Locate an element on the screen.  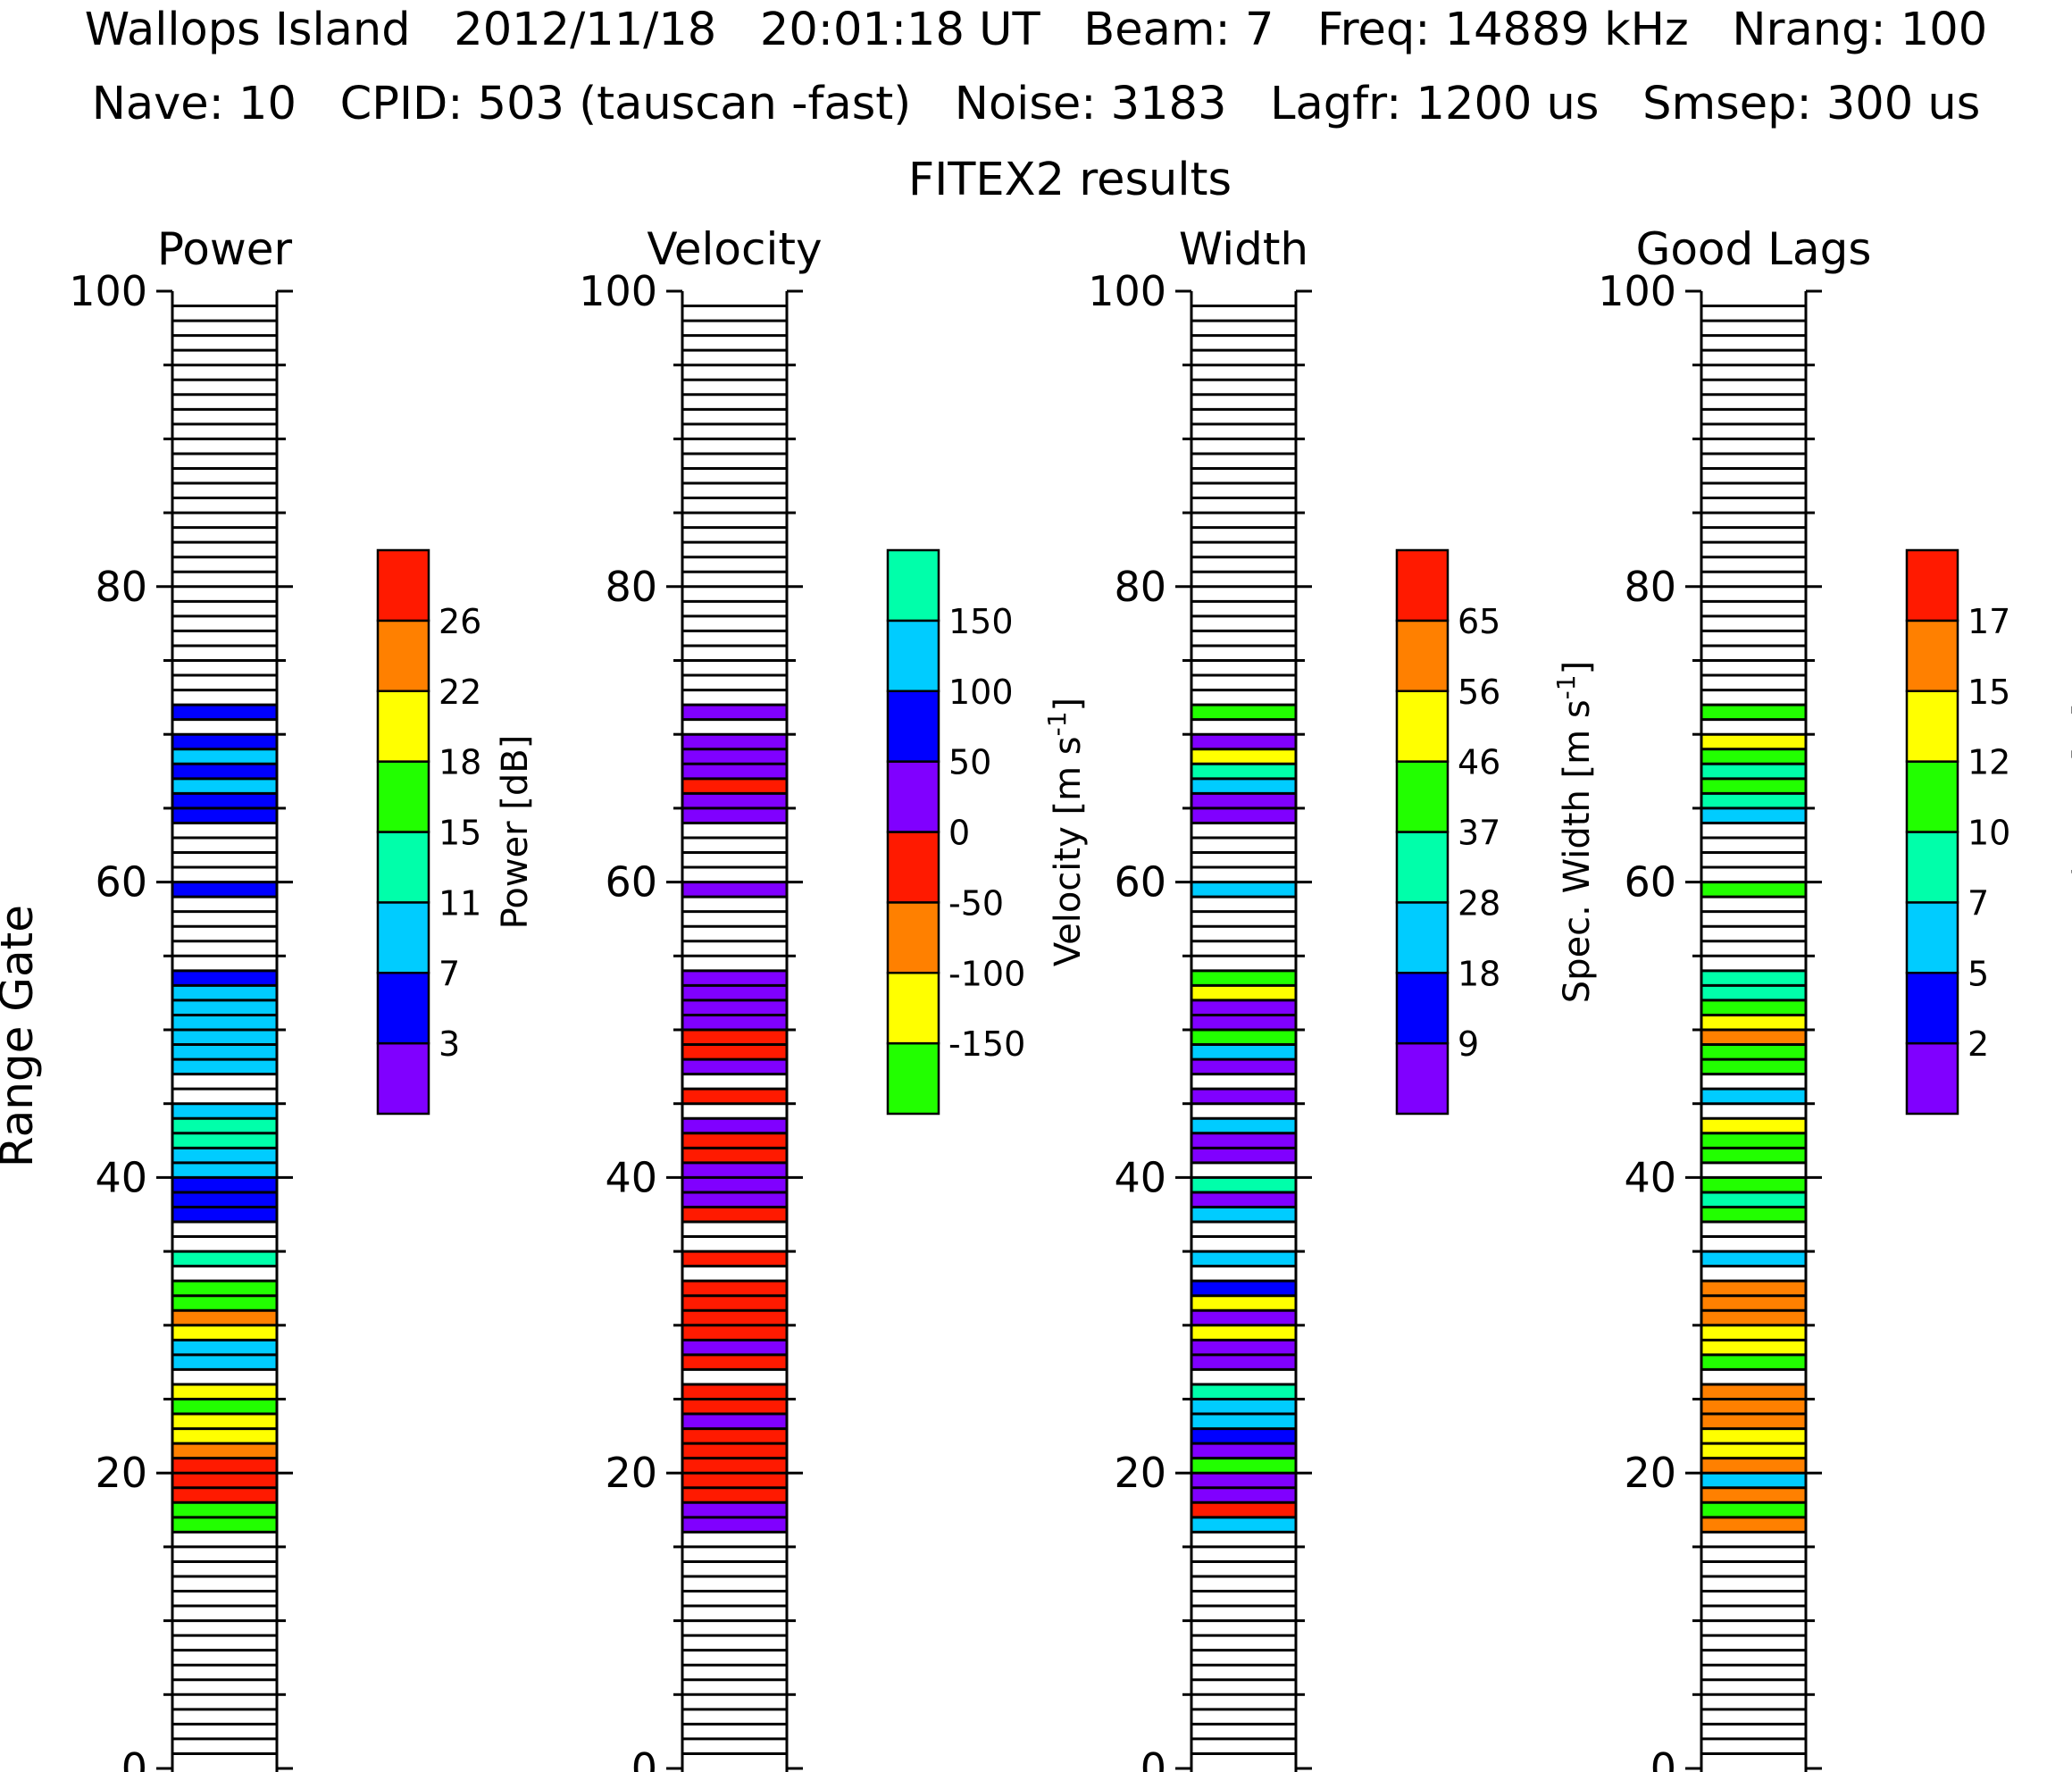
panel-title: Power is located at coordinates (225, 249).